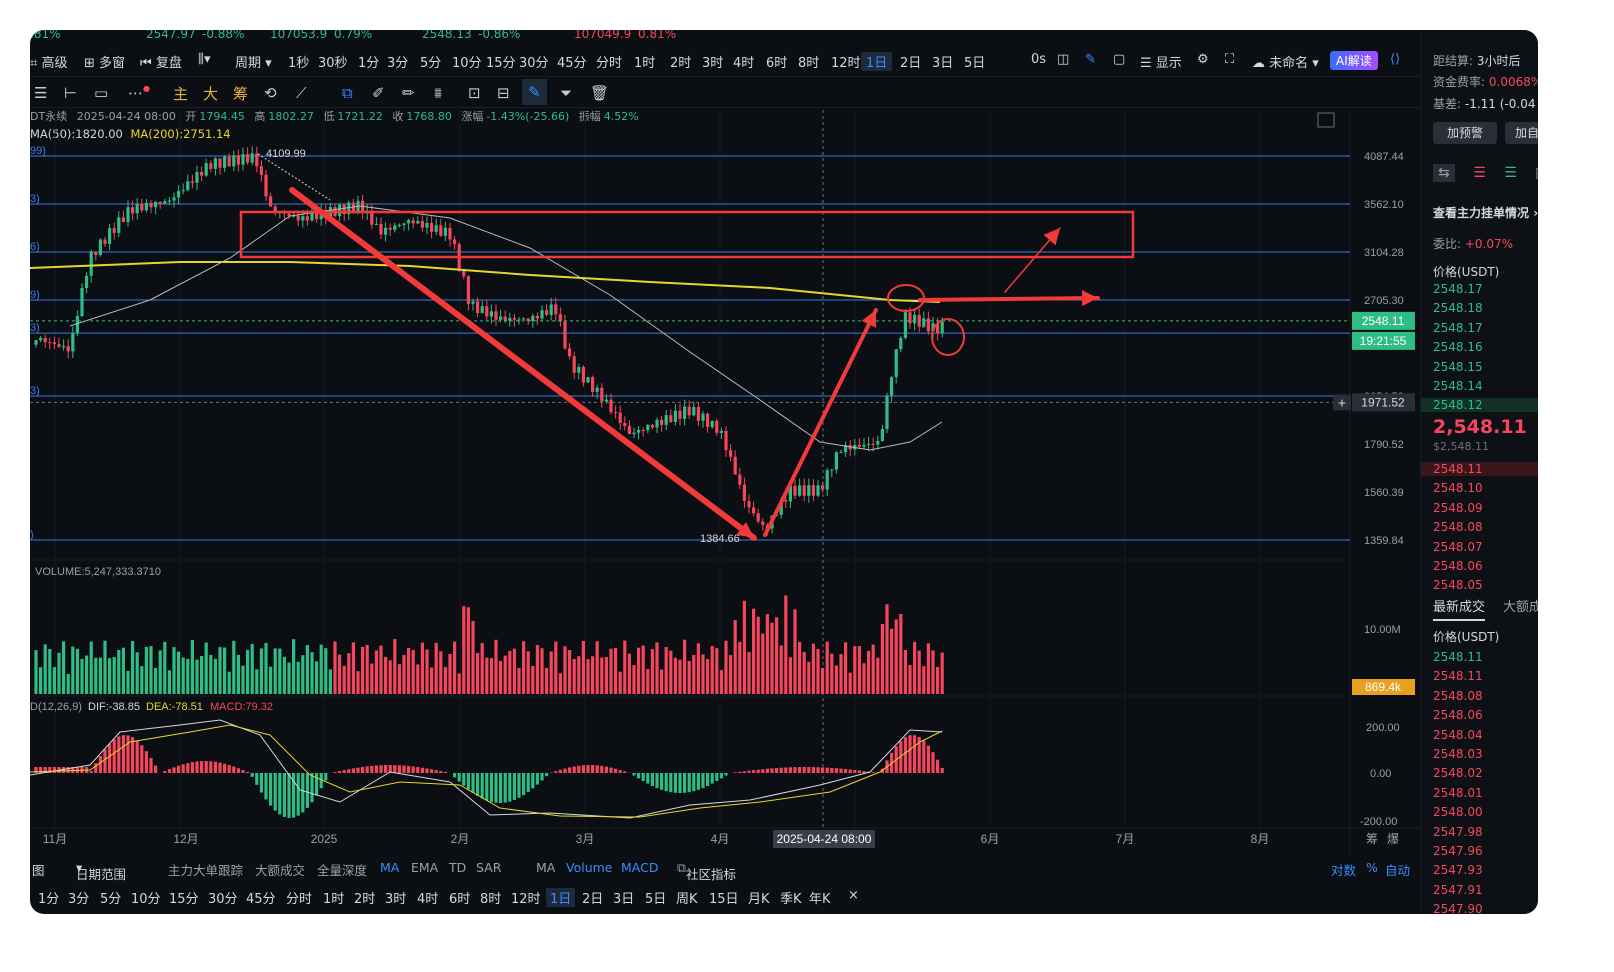  I want to click on timeframe-月K: 月K, so click(759, 899).